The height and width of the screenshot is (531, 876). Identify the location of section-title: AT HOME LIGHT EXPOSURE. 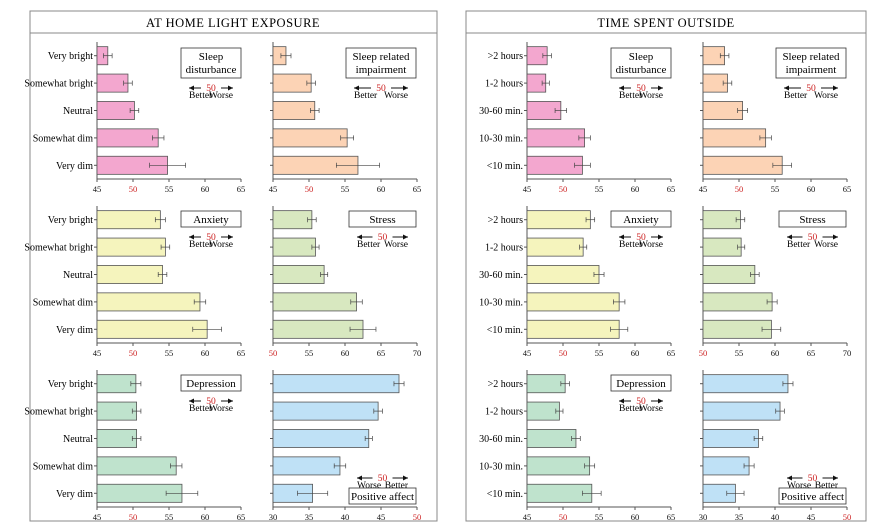
(233, 23).